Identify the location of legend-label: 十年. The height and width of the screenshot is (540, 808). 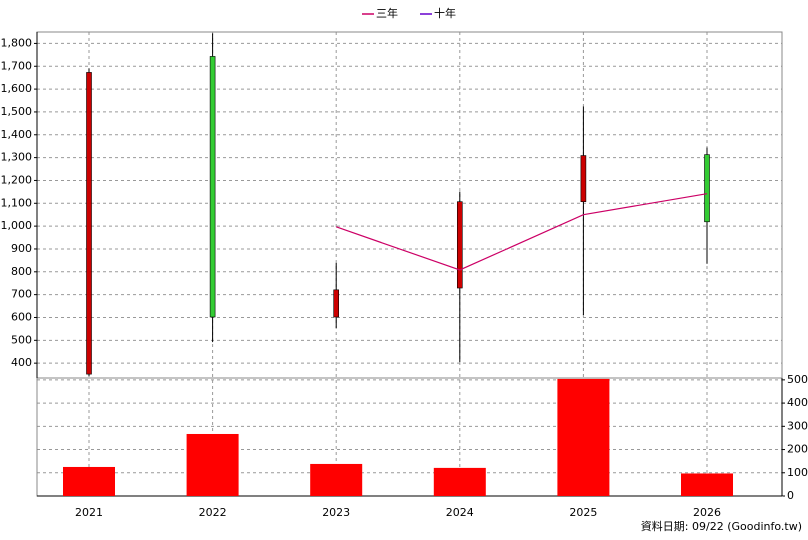
(445, 13).